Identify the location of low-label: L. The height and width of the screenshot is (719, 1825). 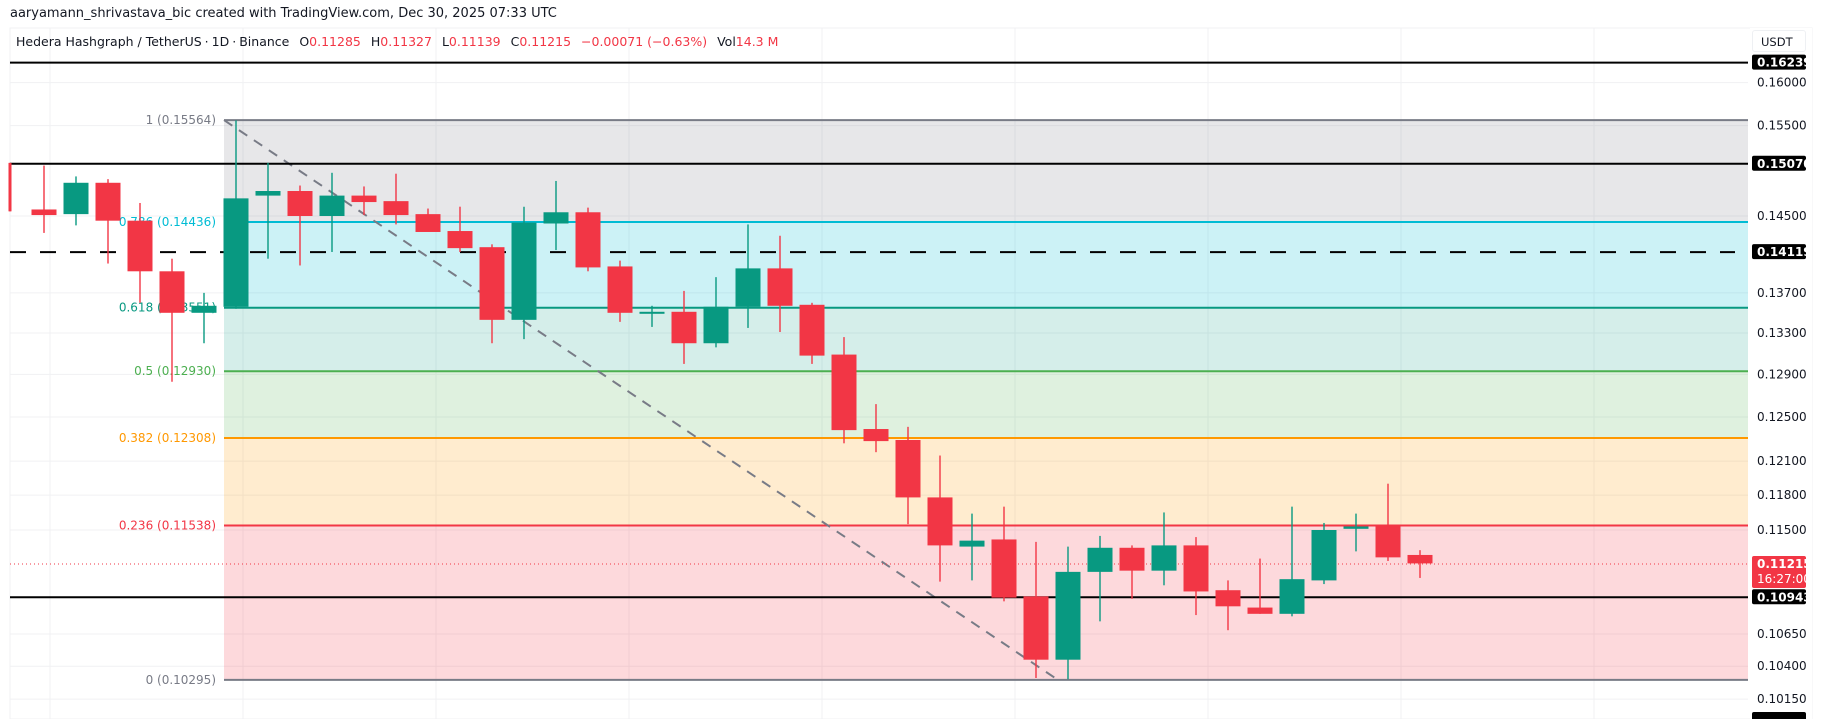
(445, 41).